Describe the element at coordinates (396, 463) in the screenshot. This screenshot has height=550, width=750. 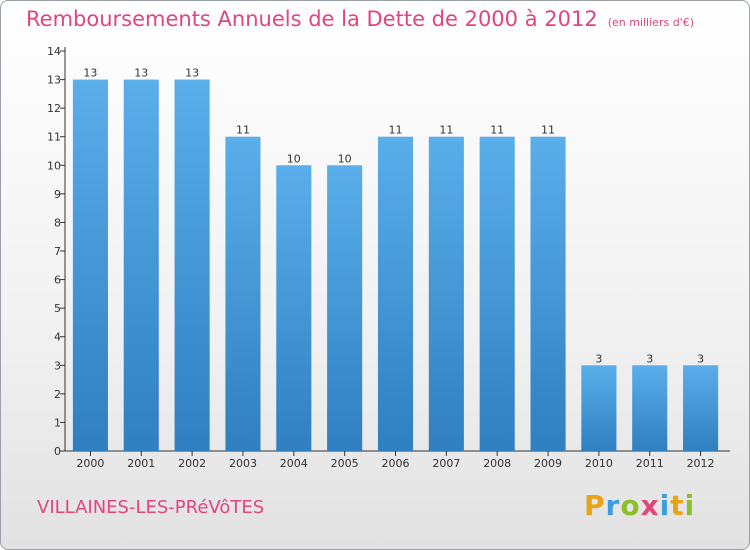
I see `x-tick-label: 2006` at that location.